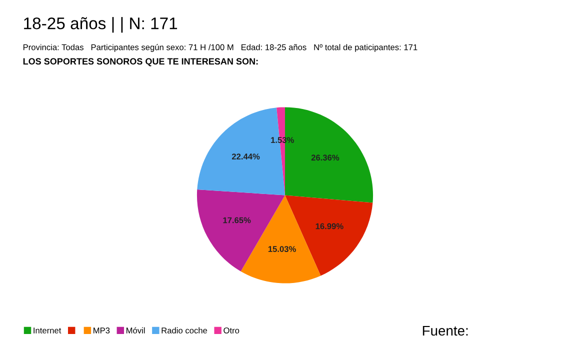 Image resolution: width=570 pixels, height=355 pixels. What do you see at coordinates (101, 25) in the screenshot?
I see `chart-title: 18-25 años | | N: 171` at bounding box center [101, 25].